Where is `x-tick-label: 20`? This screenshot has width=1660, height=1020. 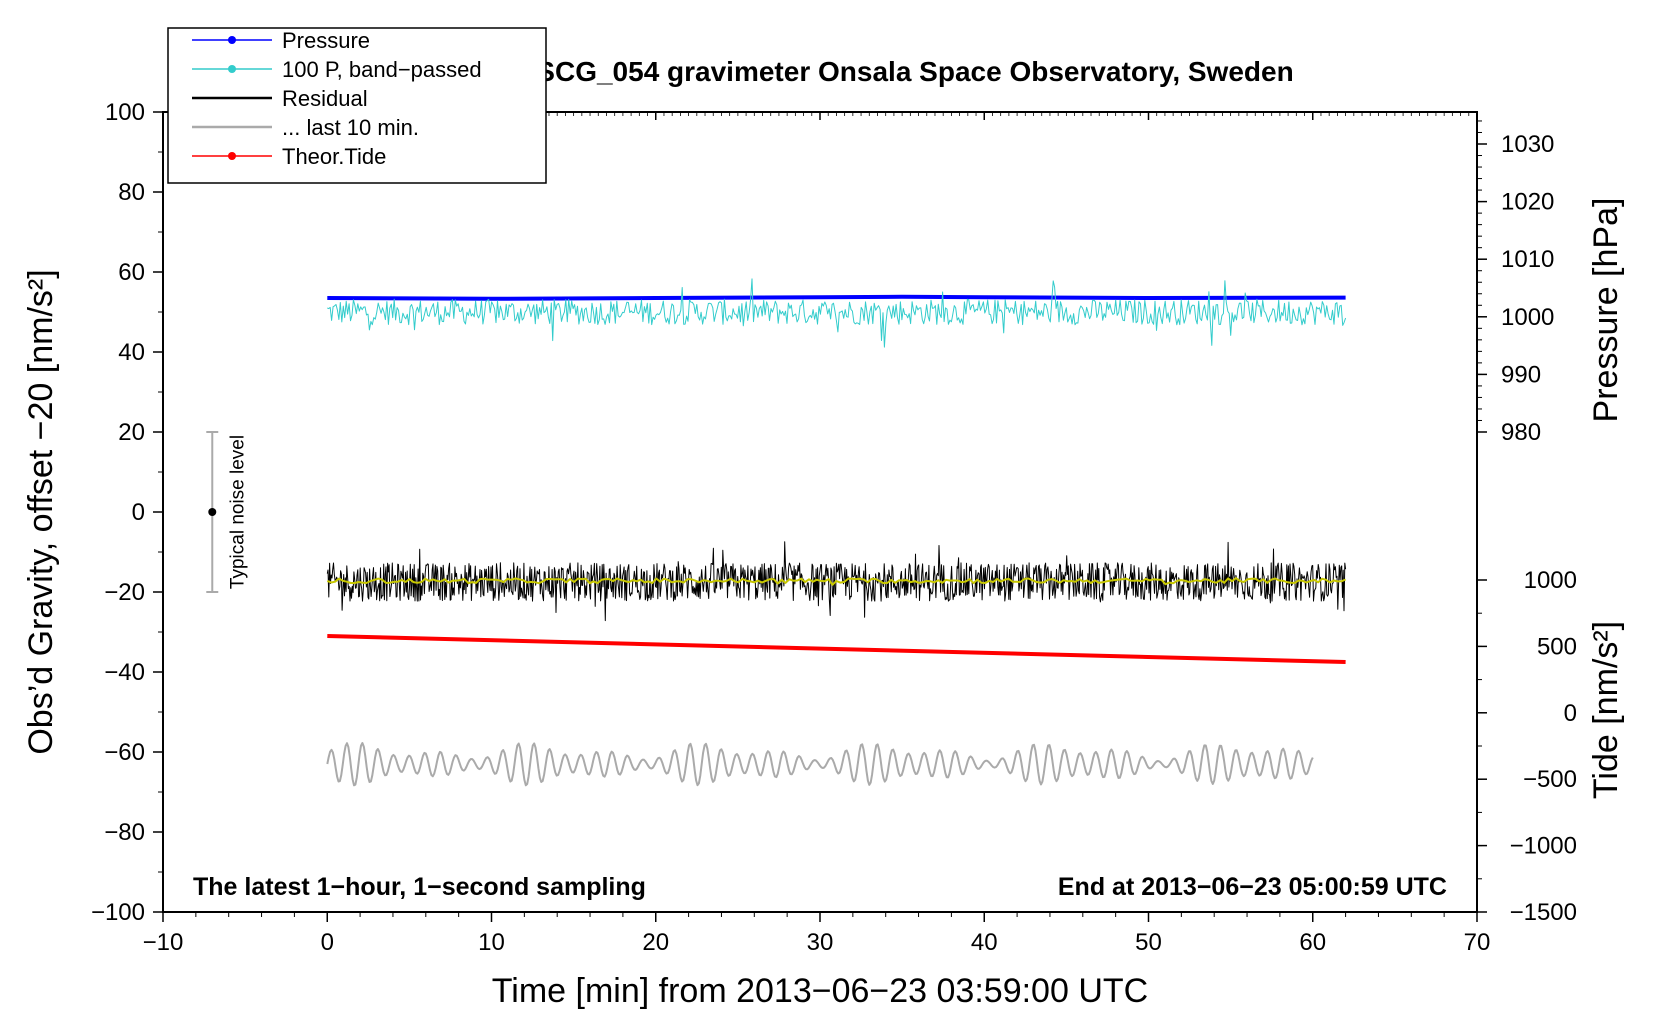
x-tick-label: 20 is located at coordinates (655, 942).